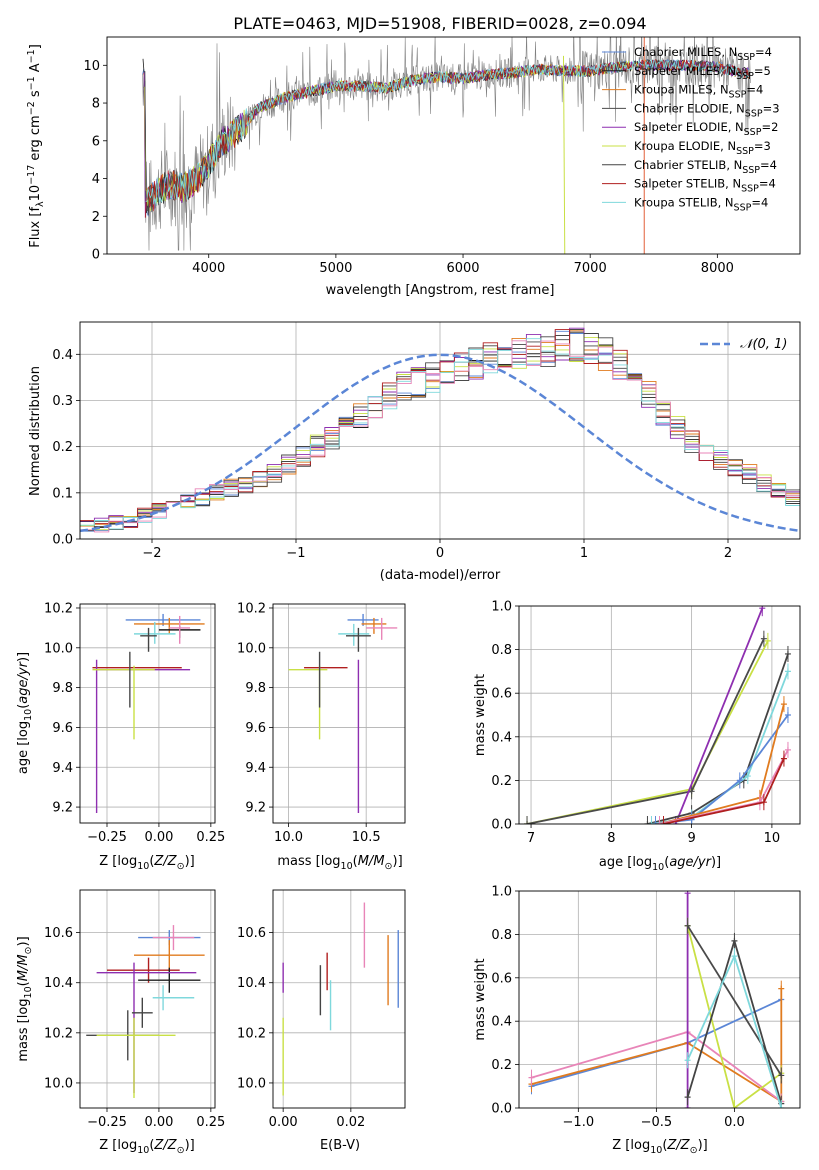  I want to click on y-axis-label: Normed distribution, so click(35, 431).